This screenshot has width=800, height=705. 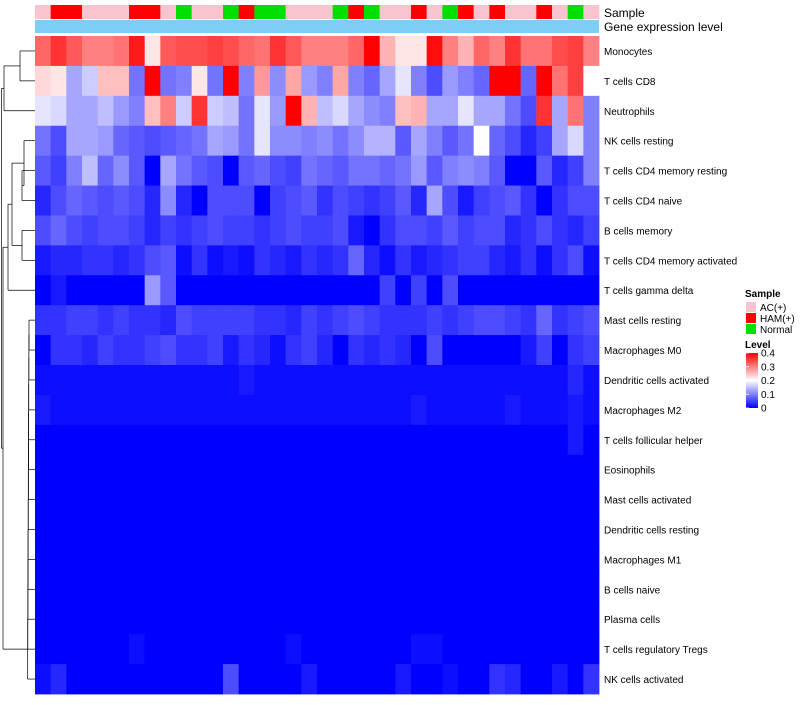 What do you see at coordinates (758, 345) in the screenshot?
I see `legend-title-level: Level` at bounding box center [758, 345].